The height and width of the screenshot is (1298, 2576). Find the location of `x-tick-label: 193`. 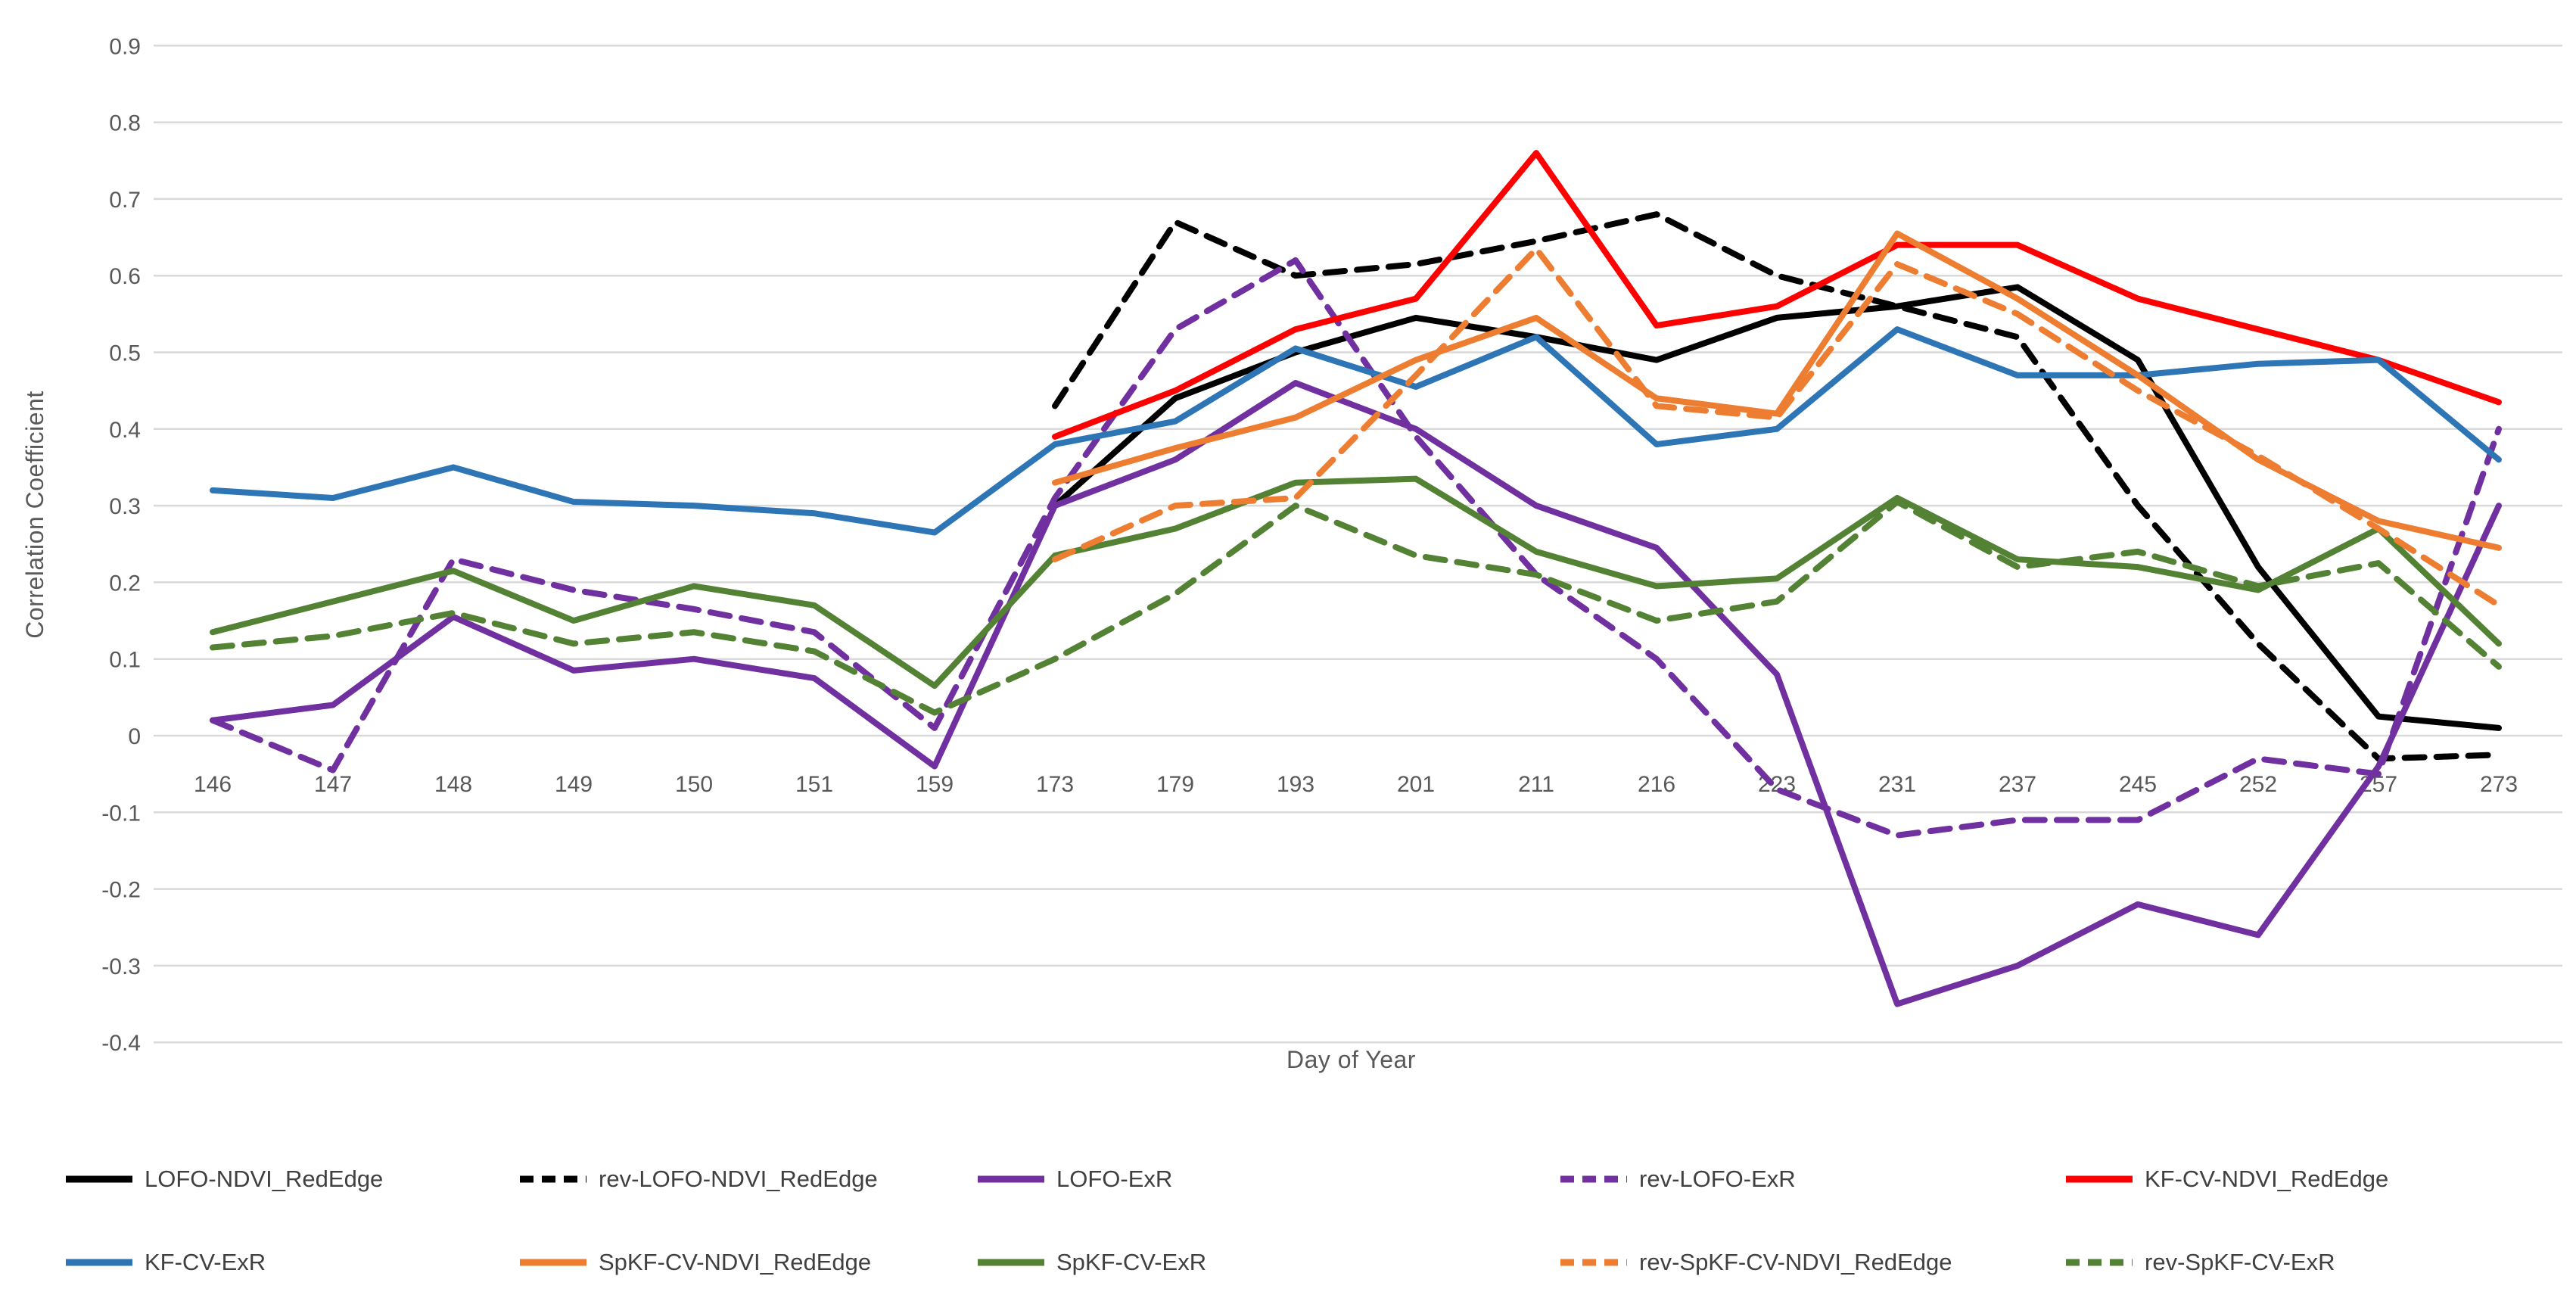

x-tick-label: 193 is located at coordinates (1295, 784).